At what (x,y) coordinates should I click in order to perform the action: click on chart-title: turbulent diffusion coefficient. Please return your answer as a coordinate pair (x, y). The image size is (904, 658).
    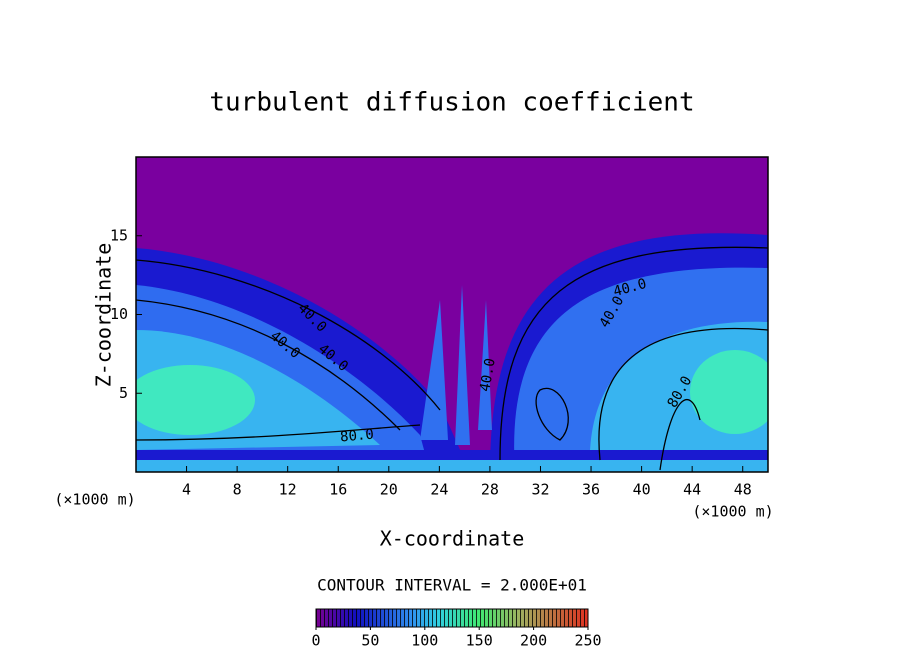
    Looking at the image, I should click on (451, 103).